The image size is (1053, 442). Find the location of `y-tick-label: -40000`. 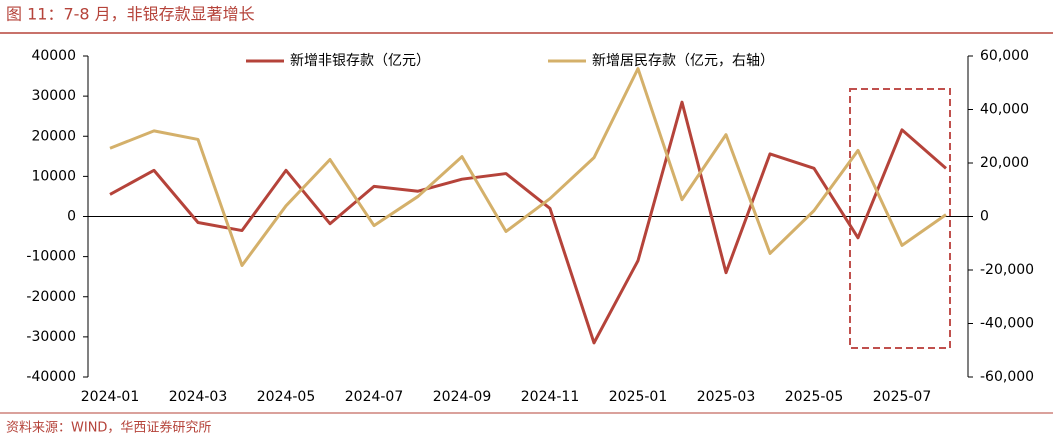

y-tick-label: -40000 is located at coordinates (51, 377).